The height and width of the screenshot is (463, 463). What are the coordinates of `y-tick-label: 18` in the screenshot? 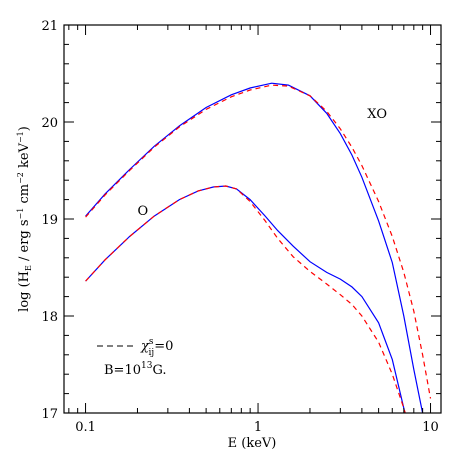 It's located at (49, 317).